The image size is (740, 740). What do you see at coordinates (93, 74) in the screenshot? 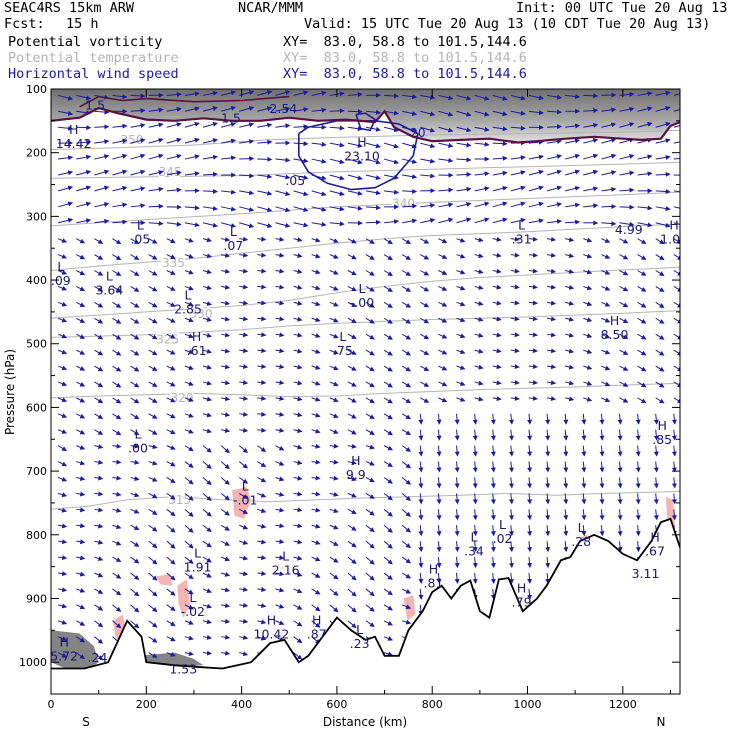
I see `field-name-wind: Horizontal wind speed` at bounding box center [93, 74].